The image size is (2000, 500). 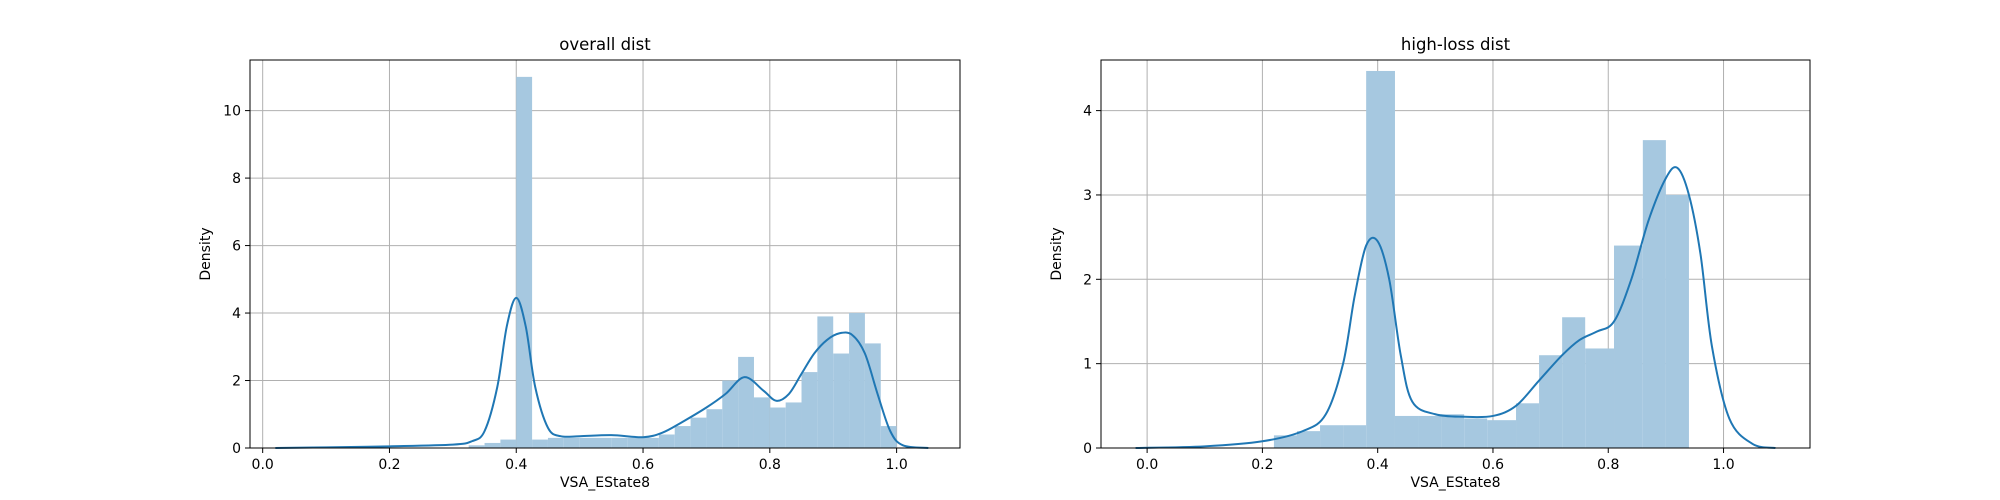 I want to click on y-tick-label: 8, so click(x=236, y=179).